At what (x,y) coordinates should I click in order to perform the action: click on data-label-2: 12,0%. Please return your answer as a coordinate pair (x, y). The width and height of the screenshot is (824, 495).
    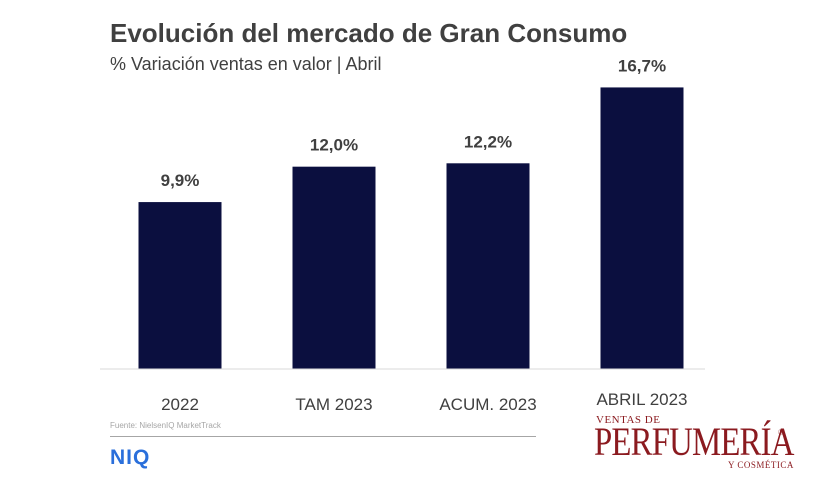
    Looking at the image, I should click on (334, 145).